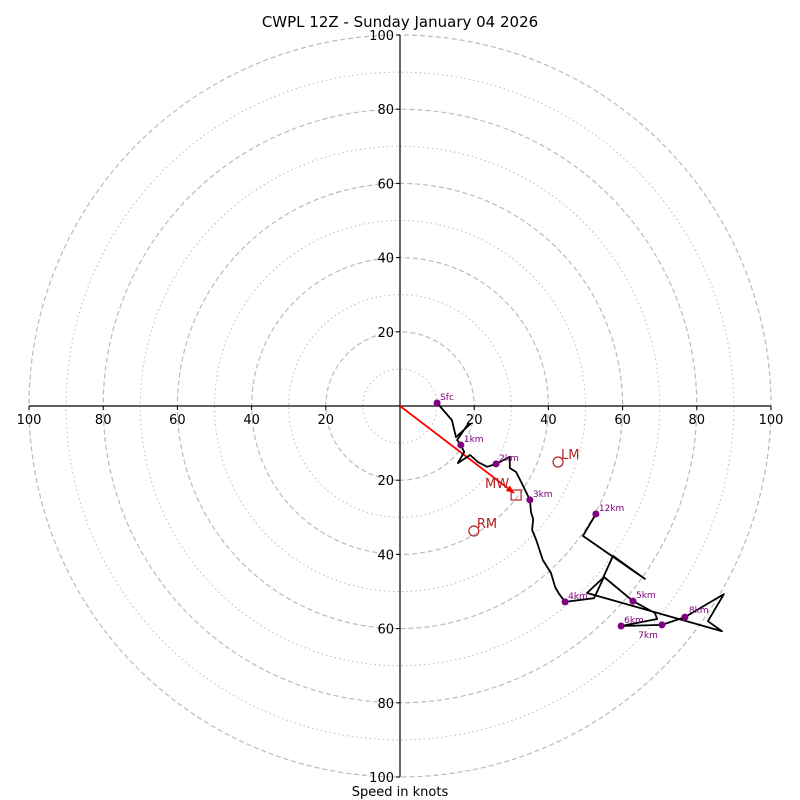  What do you see at coordinates (400, 22) in the screenshot?
I see `chart-title: CWPL 12Z - Sunday January 04 2026` at bounding box center [400, 22].